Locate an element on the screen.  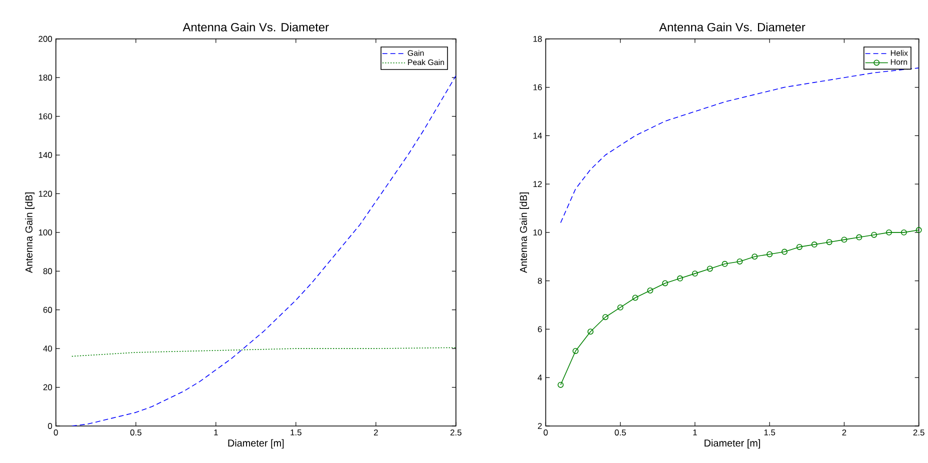
y-tick-label: 80 is located at coordinates (47, 271).